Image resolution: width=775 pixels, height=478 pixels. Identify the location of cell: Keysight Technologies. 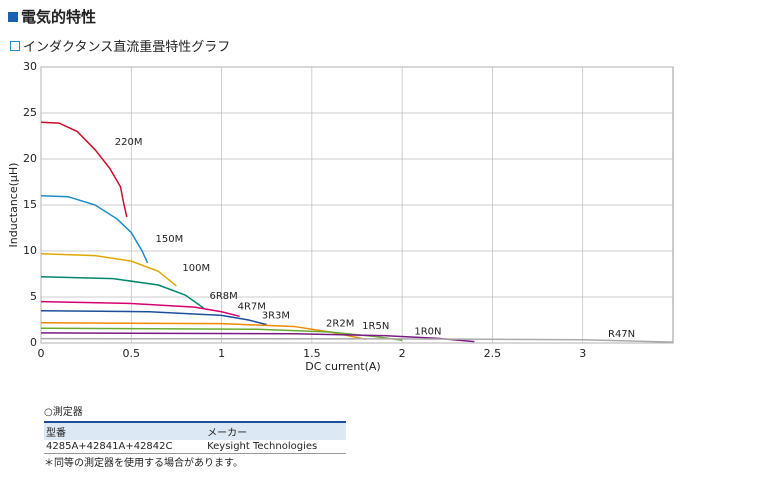
(275, 447).